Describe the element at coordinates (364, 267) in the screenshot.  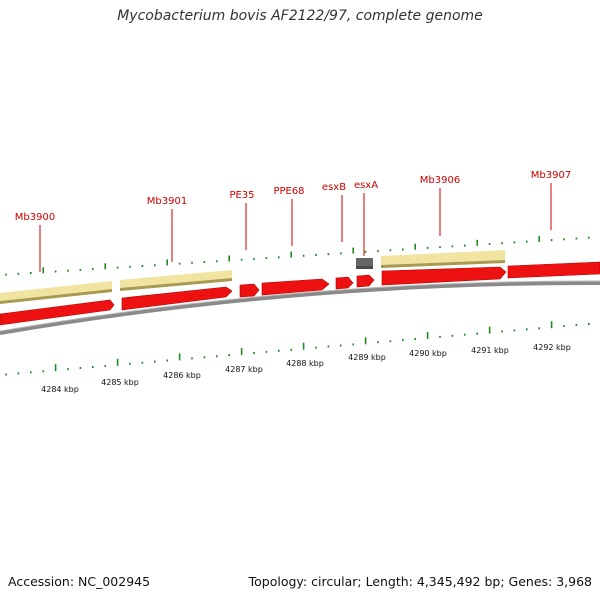
I see `misc-feature-grey-edge` at that location.